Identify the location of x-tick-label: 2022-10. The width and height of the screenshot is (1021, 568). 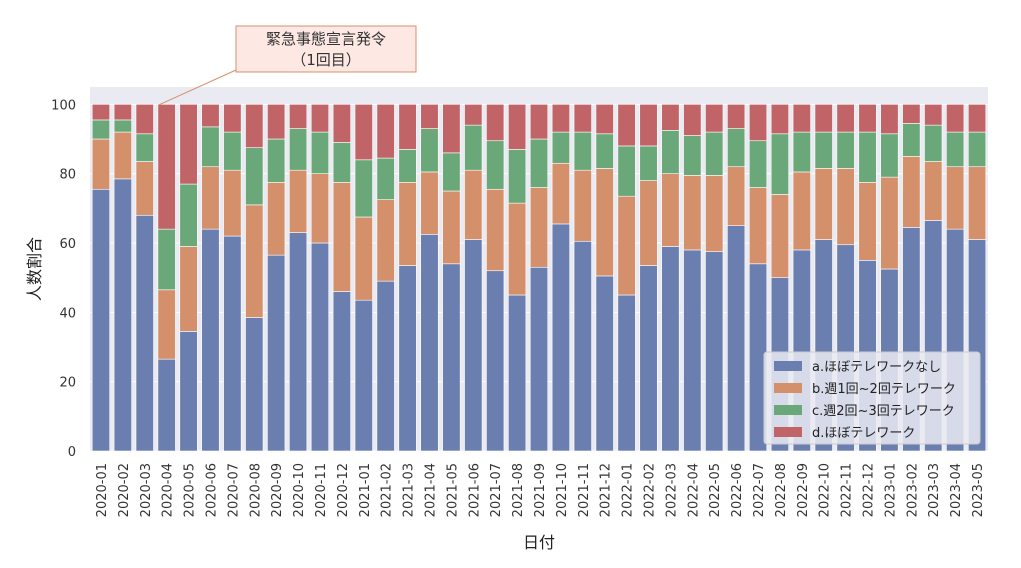
(825, 490).